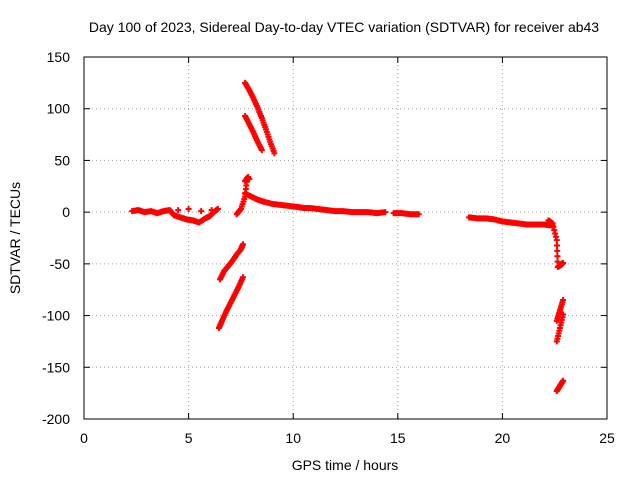  What do you see at coordinates (59, 109) in the screenshot?
I see `y-tick-label: 100` at bounding box center [59, 109].